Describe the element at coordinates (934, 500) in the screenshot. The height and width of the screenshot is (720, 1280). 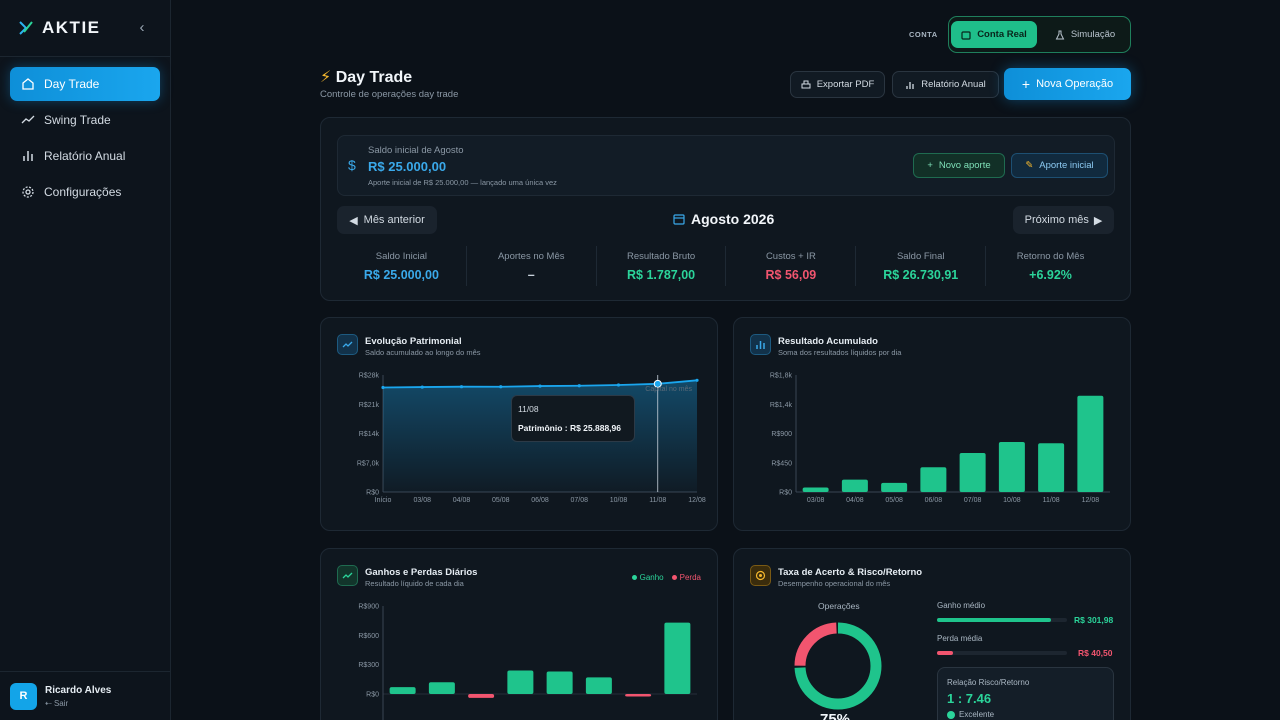
I see `x-tick-label: 06/08` at that location.